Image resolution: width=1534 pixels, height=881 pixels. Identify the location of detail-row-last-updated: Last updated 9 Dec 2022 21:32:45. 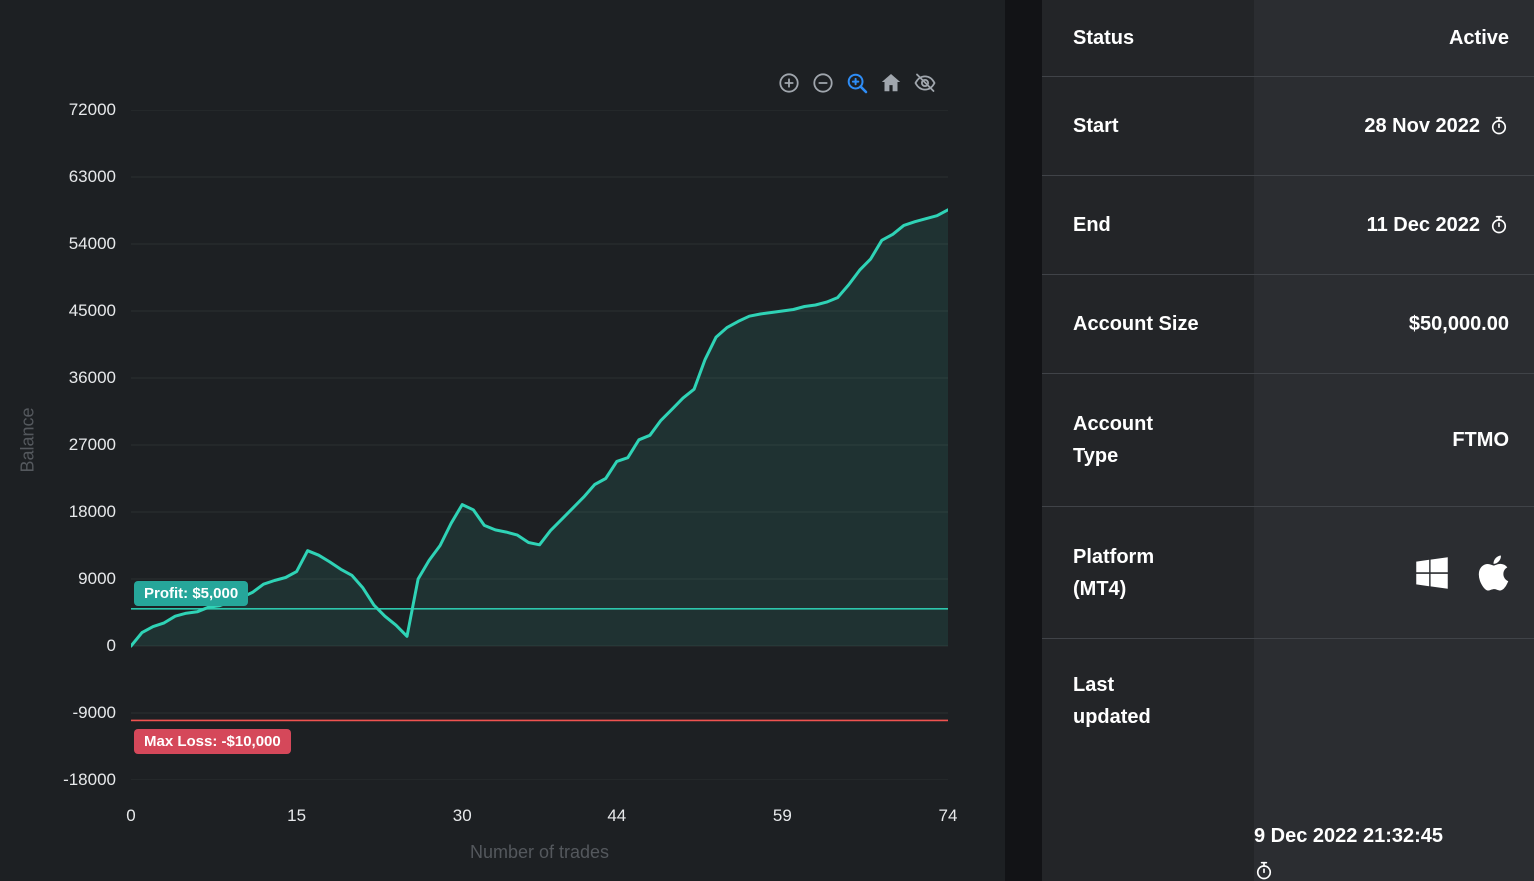
(1288, 760).